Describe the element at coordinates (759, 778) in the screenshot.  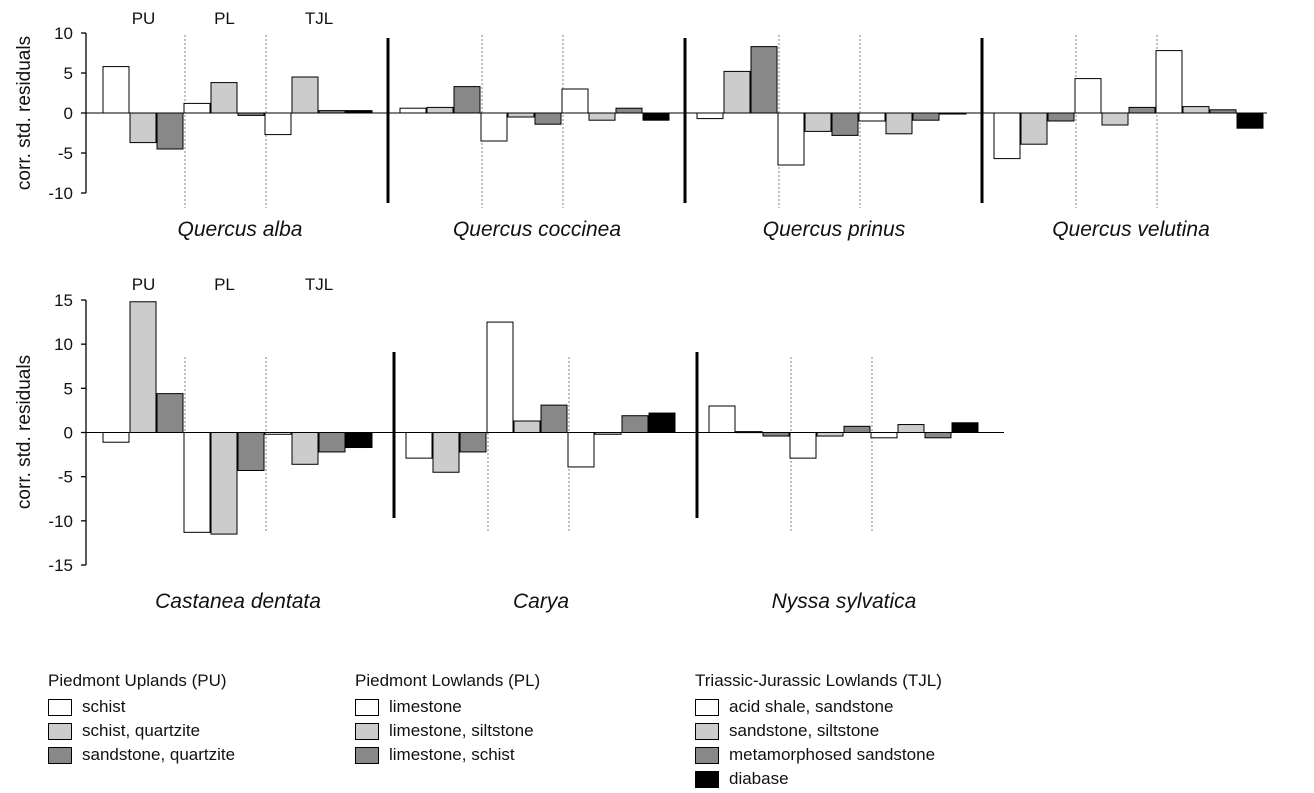
I see `legend-label: diabase` at that location.